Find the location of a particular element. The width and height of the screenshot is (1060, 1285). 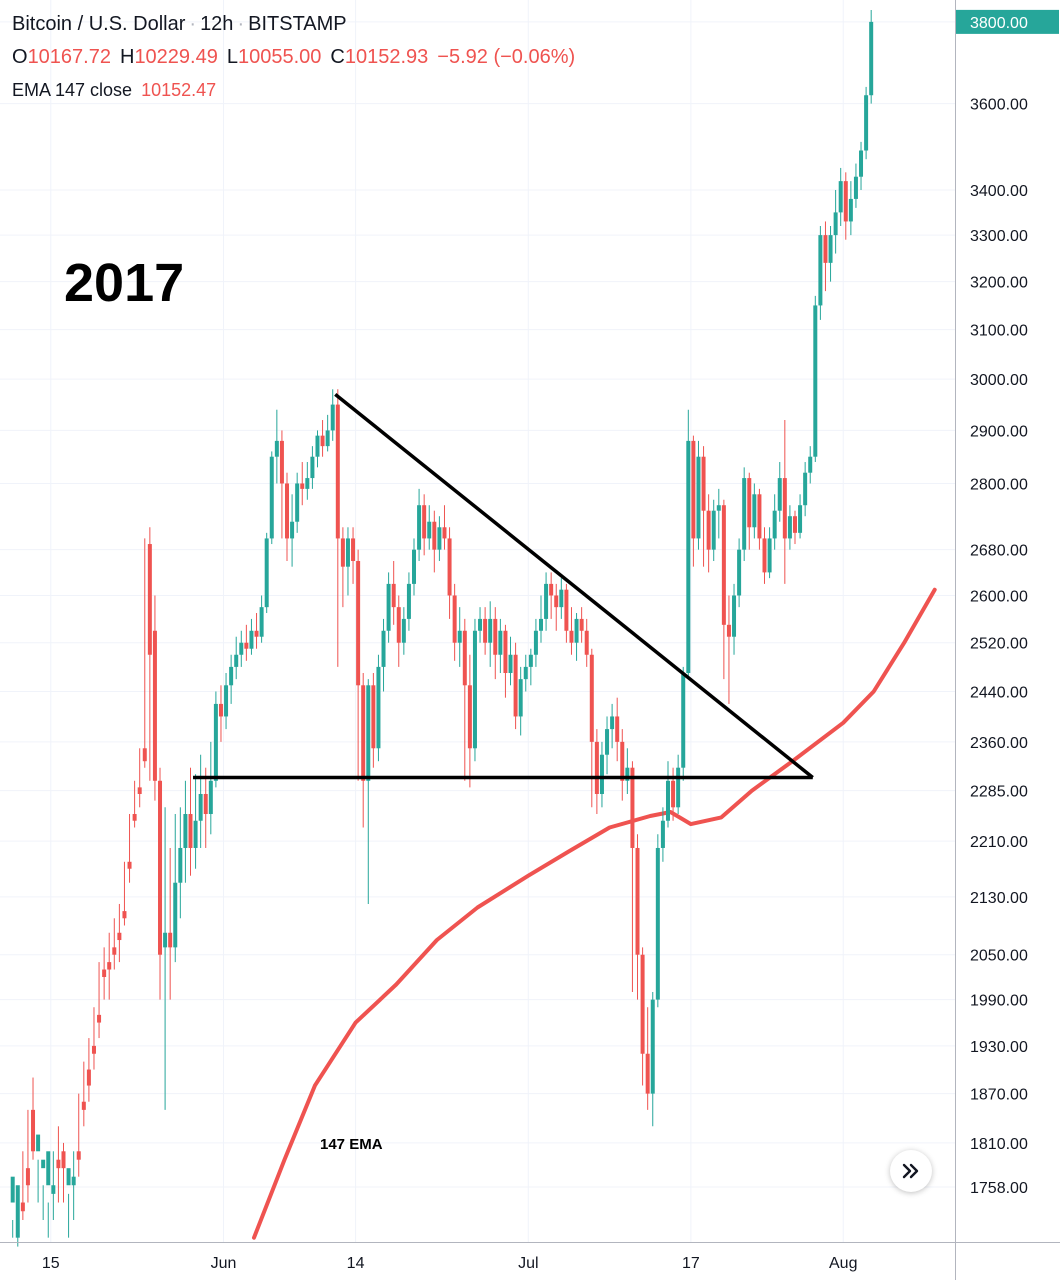

y-tick-label: 1758.00 is located at coordinates (999, 1188).